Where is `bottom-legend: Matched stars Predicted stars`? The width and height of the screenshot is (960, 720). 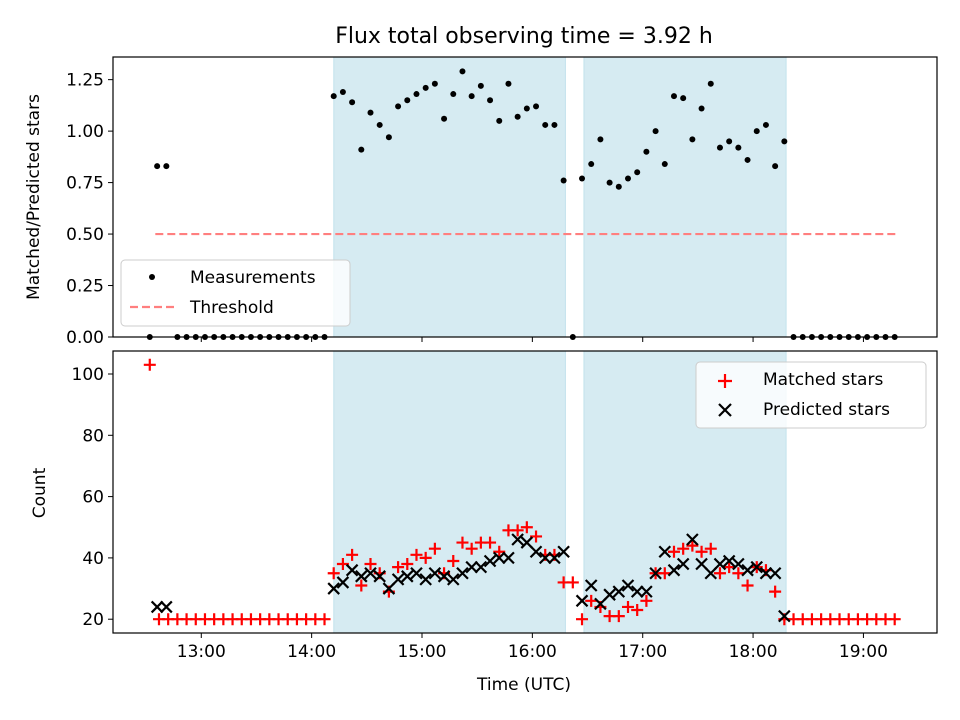 bottom-legend: Matched stars Predicted stars is located at coordinates (811, 395).